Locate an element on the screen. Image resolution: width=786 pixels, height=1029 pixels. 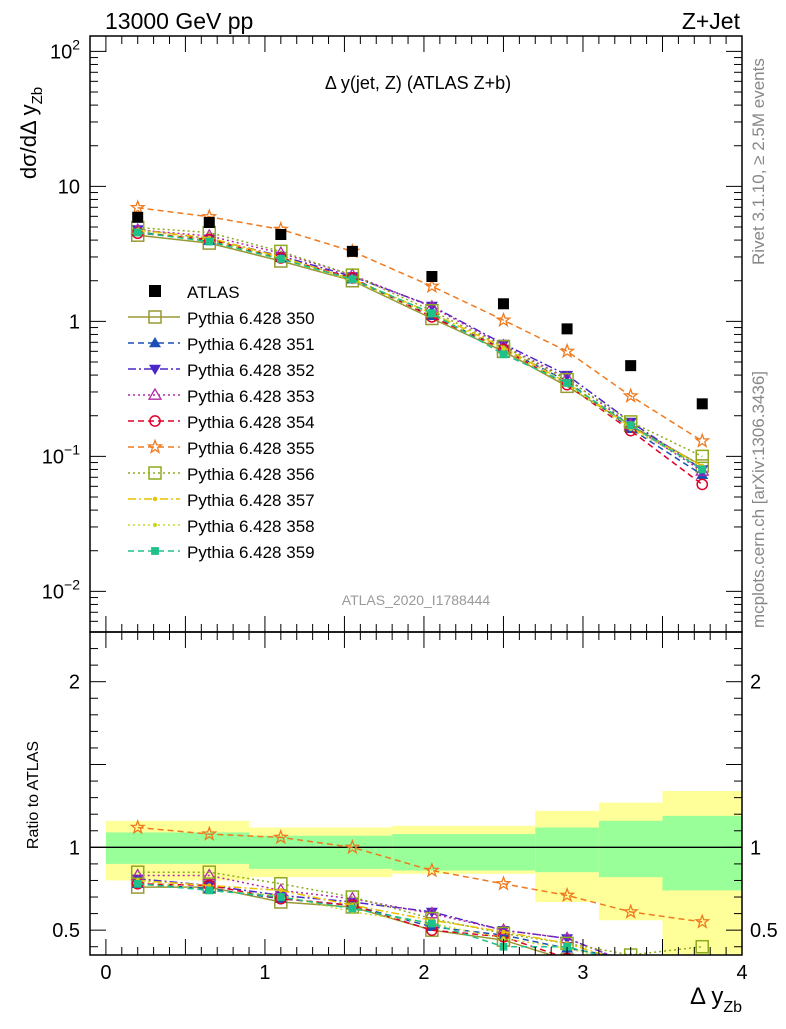
mcplots-label: mcplots.cern.ch [arXiv:1306.3436] is located at coordinates (758, 499).